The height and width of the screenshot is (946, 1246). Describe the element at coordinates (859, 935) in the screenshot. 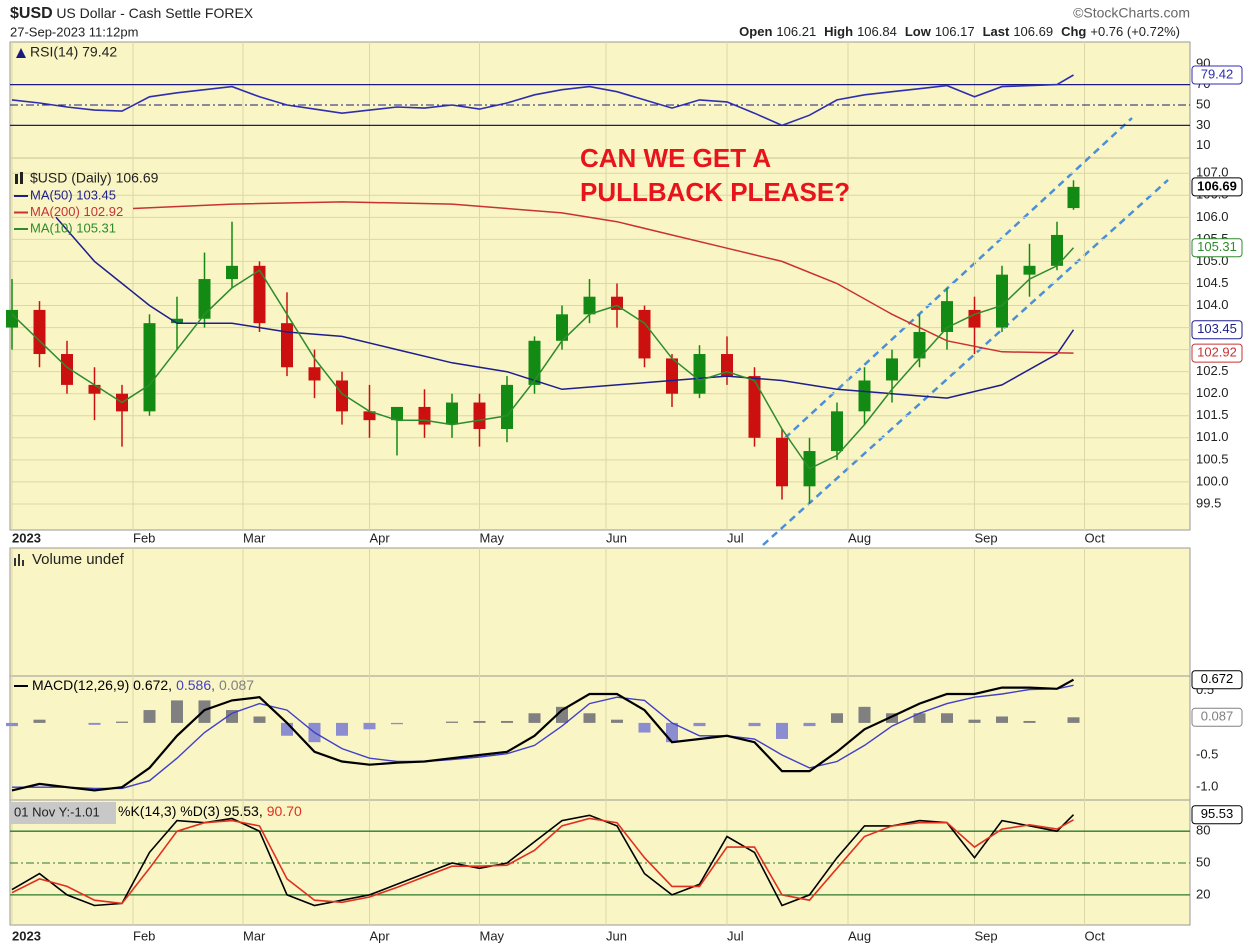

I see `x-tick-label: Aug` at that location.